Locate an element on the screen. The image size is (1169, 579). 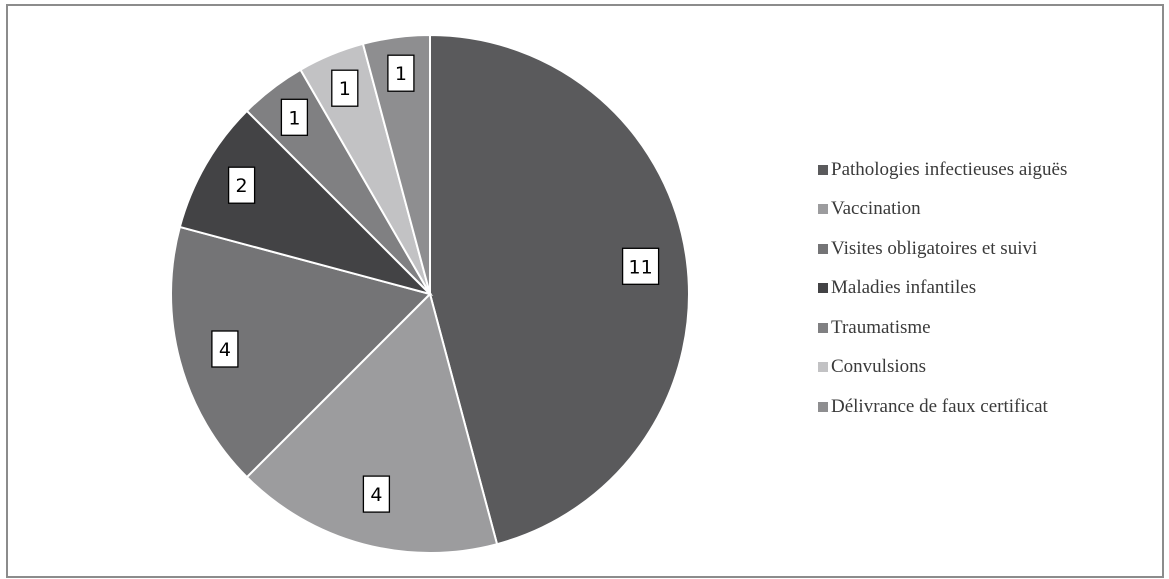
data-label-delivrance-de-faux-certificat: 1 is located at coordinates (401, 73).